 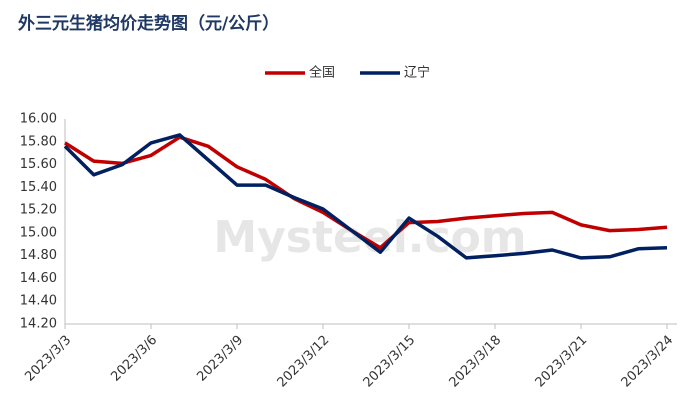 I want to click on y-tick-label: 14.20, so click(x=38, y=324).